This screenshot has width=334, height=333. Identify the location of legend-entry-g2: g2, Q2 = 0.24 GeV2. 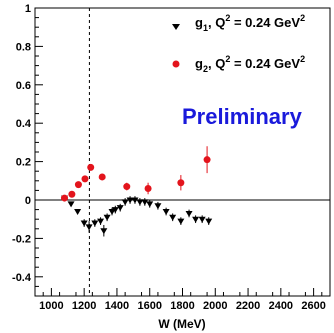
(238, 64).